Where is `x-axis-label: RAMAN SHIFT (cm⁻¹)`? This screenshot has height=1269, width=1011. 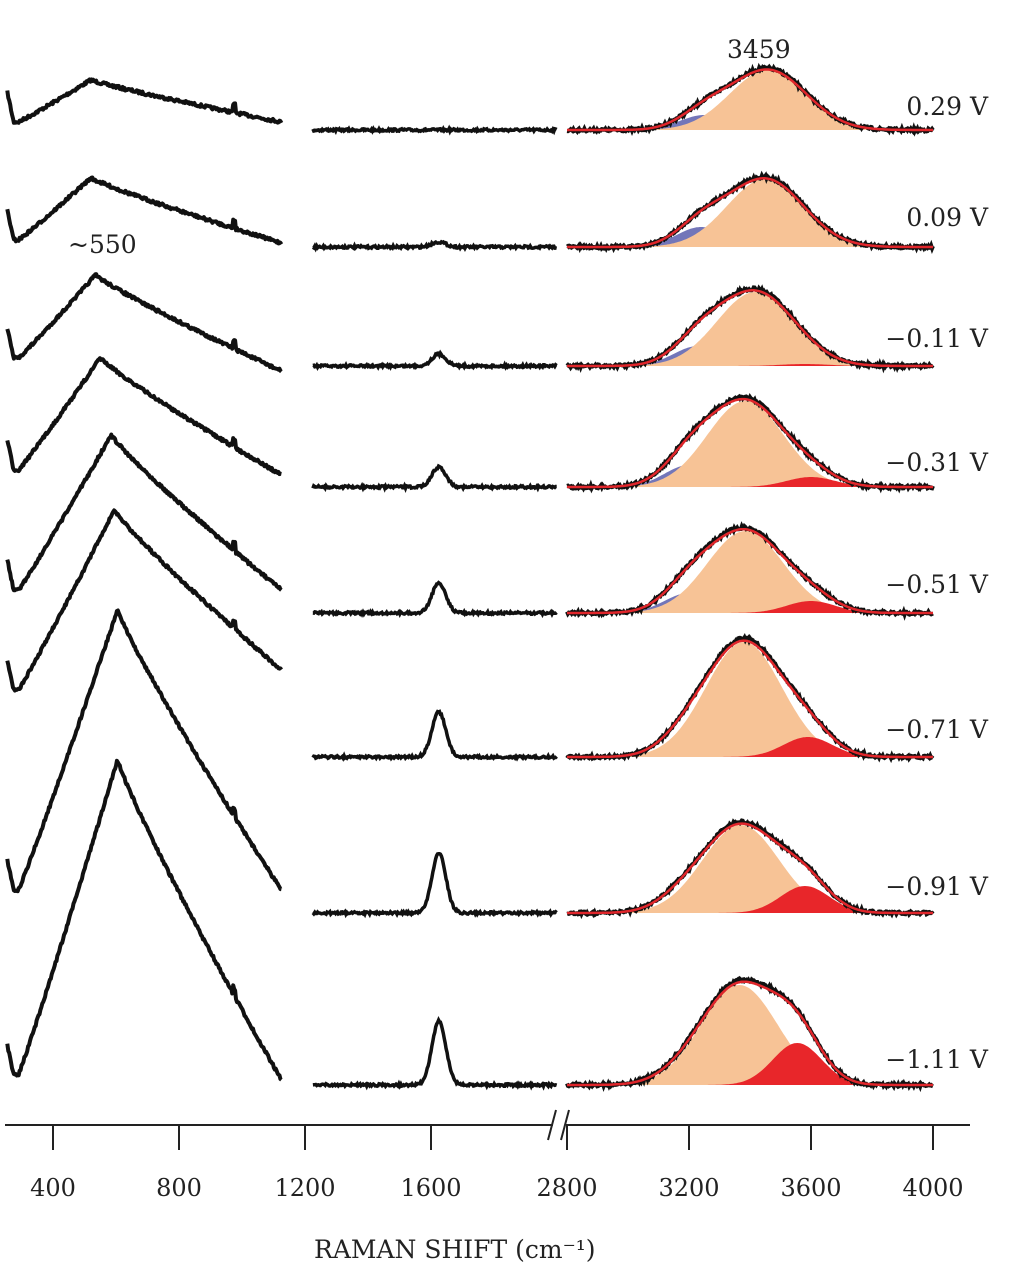
x-axis-label: RAMAN SHIFT (cm⁻¹) is located at coordinates (455, 1249).